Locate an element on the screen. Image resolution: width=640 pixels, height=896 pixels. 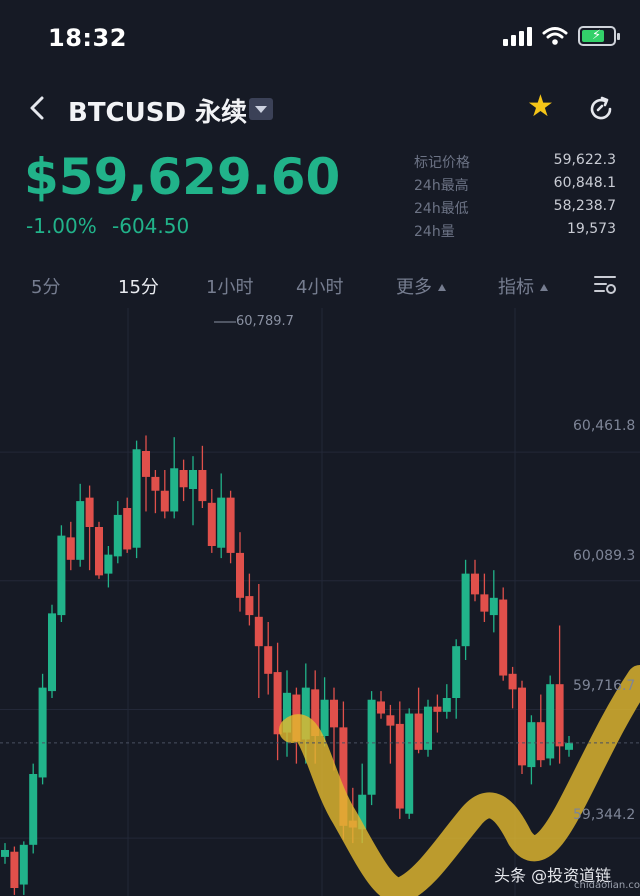
tab-5m: 5分 is located at coordinates (46, 287).